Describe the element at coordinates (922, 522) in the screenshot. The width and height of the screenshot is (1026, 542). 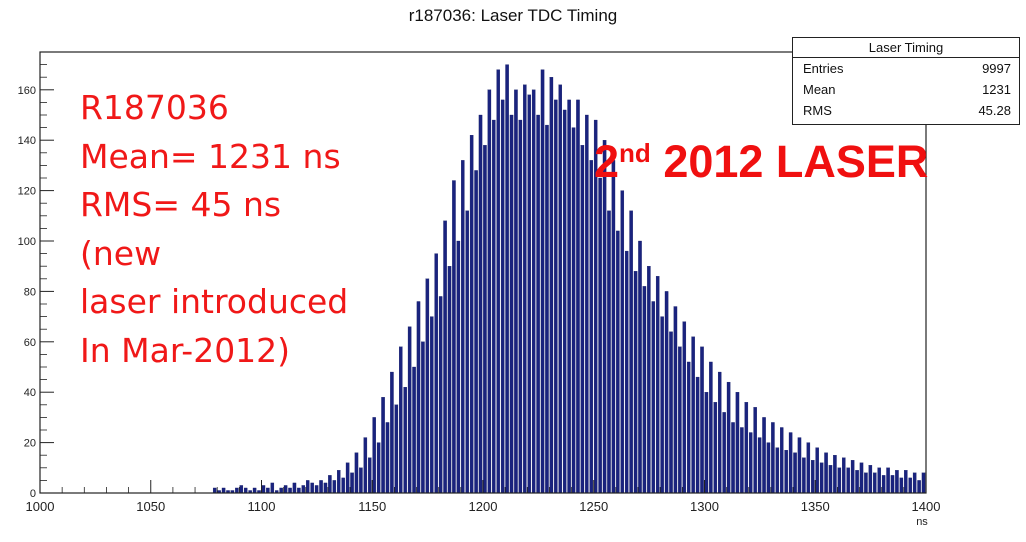
I see `x-axis-label: ns` at that location.